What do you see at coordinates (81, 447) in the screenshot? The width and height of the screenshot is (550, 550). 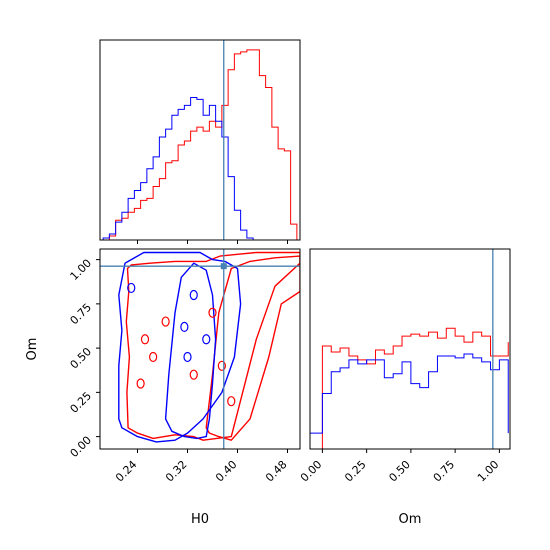 I see `om-y-tick-label: 0.00` at bounding box center [81, 447].